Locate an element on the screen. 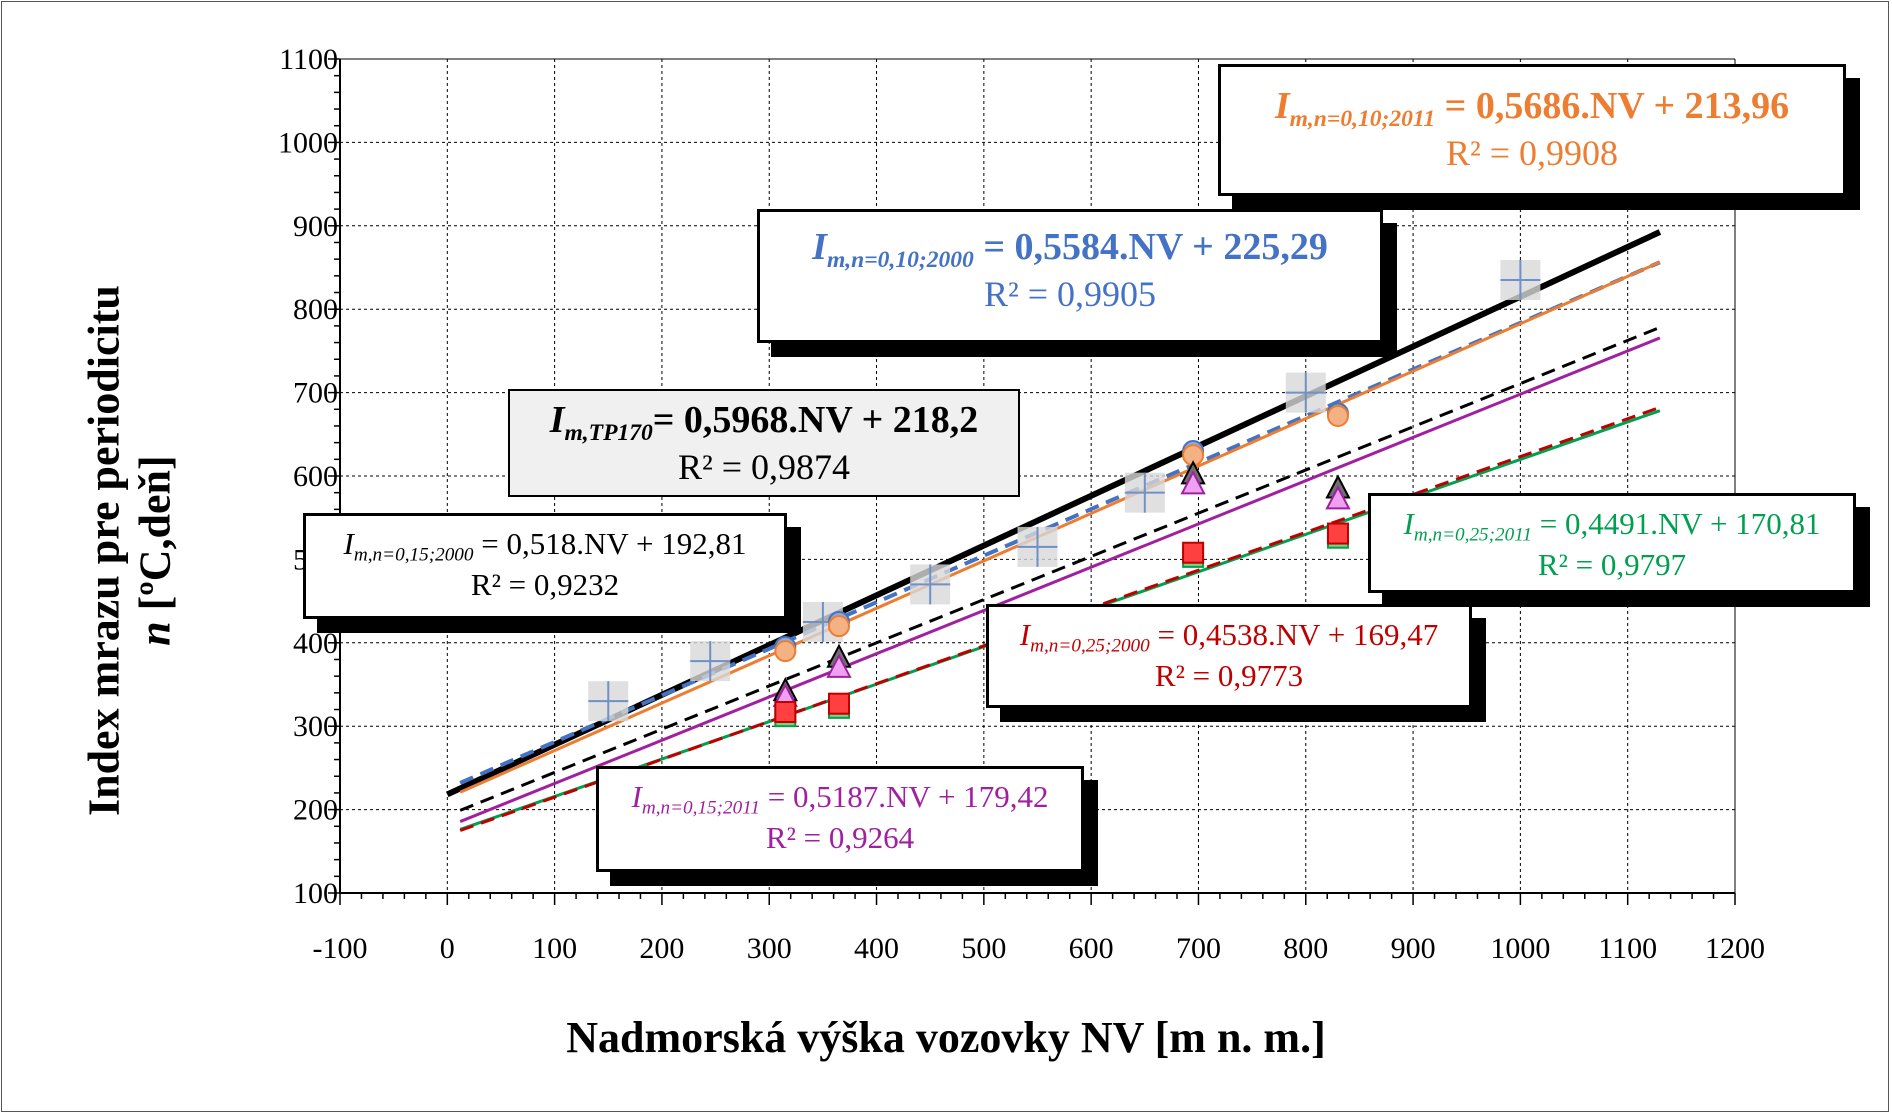  x-tick-label: 500 is located at coordinates (983, 948).